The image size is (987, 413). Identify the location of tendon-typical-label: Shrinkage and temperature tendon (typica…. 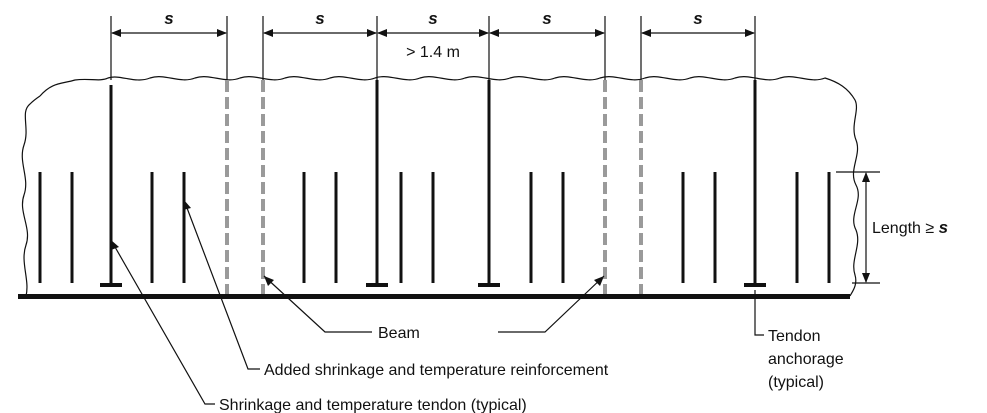
(373, 405).